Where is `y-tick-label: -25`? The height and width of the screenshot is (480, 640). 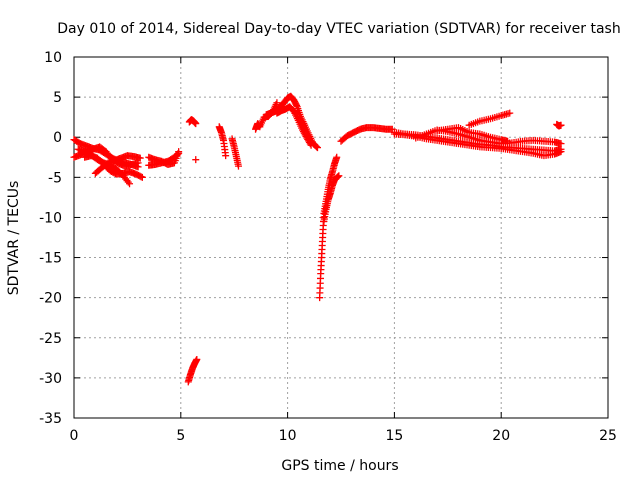 y-tick-label: -25 is located at coordinates (50, 339).